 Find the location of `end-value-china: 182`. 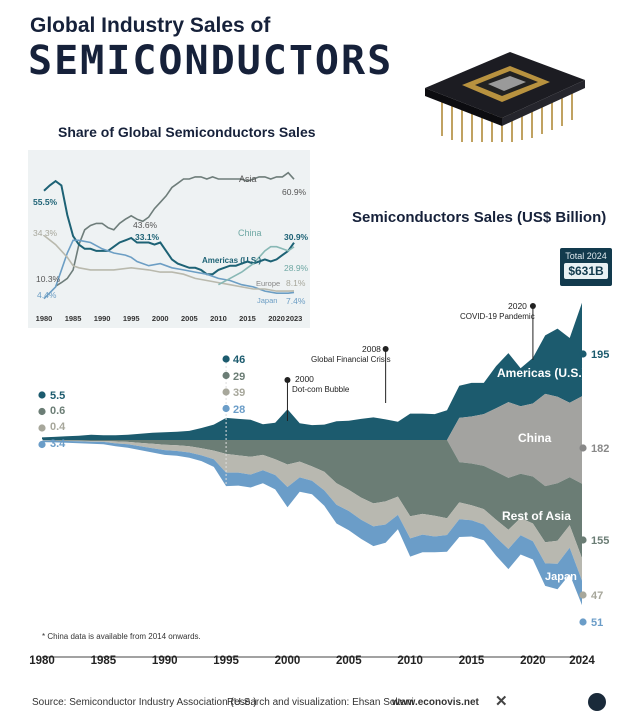

end-value-china: 182 is located at coordinates (600, 449).